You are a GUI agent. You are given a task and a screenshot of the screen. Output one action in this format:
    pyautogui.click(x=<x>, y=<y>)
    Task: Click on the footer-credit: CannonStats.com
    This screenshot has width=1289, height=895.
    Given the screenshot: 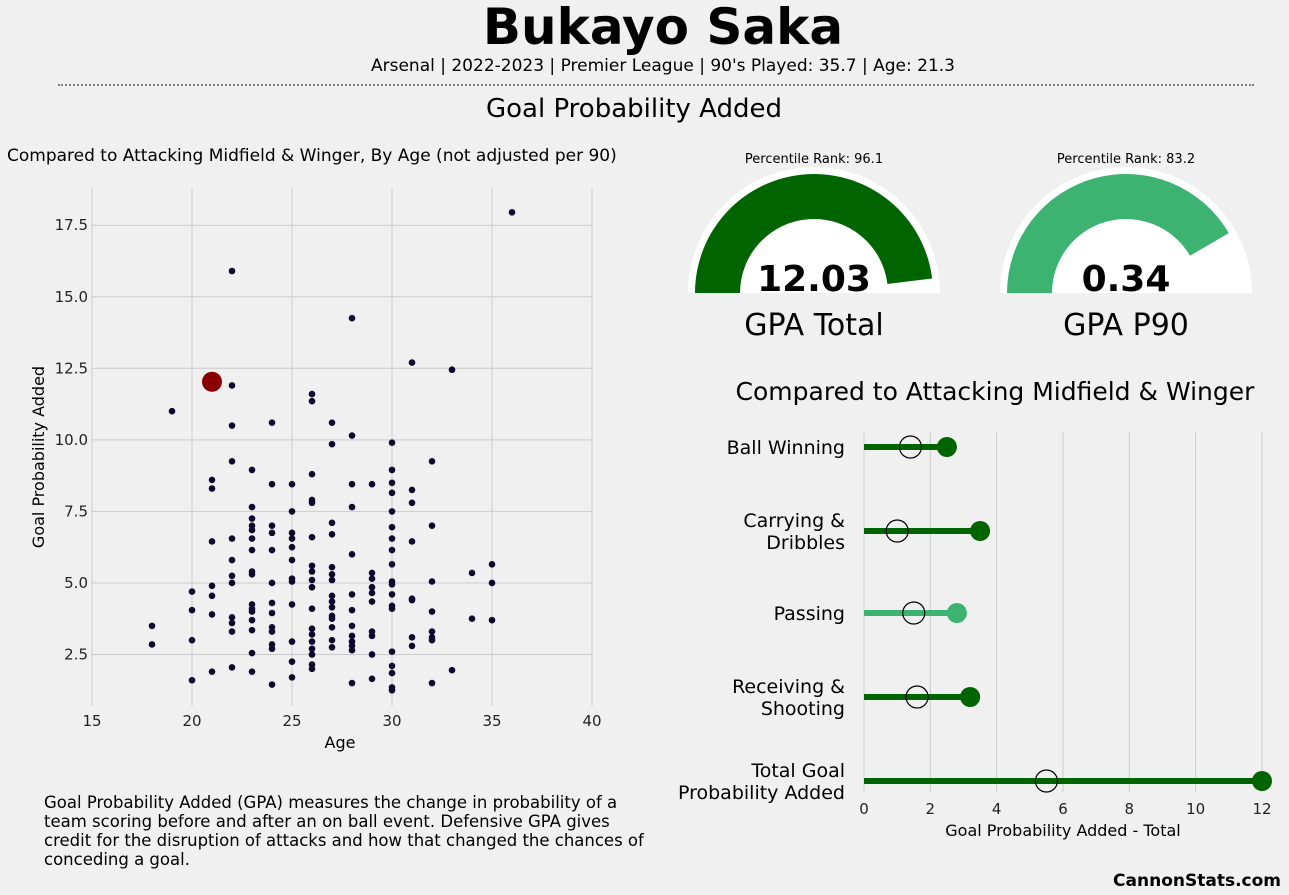 What is the action you would take?
    pyautogui.click(x=1197, y=881)
    